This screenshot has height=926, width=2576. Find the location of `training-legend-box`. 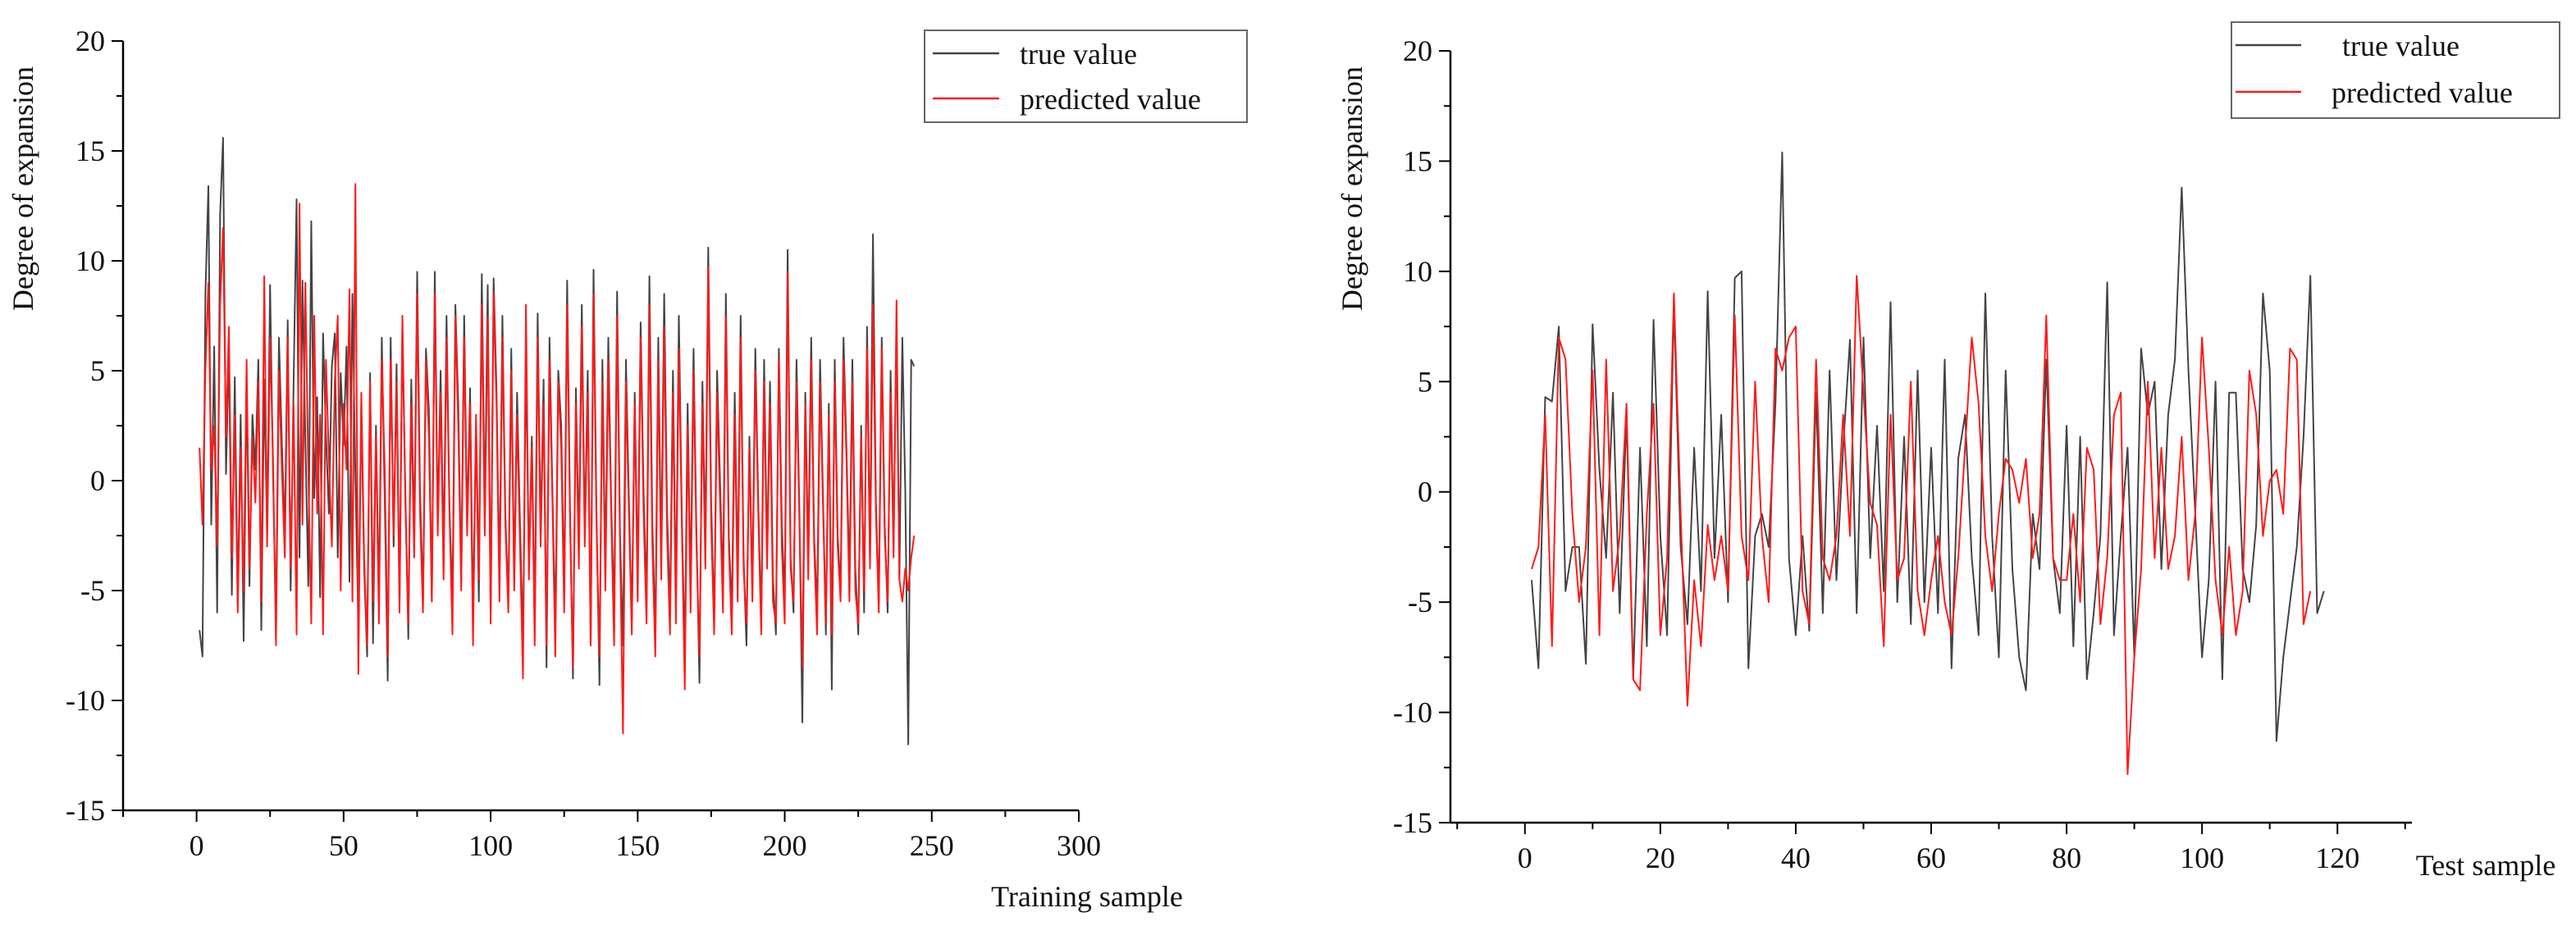

training-legend-box is located at coordinates (1086, 76).